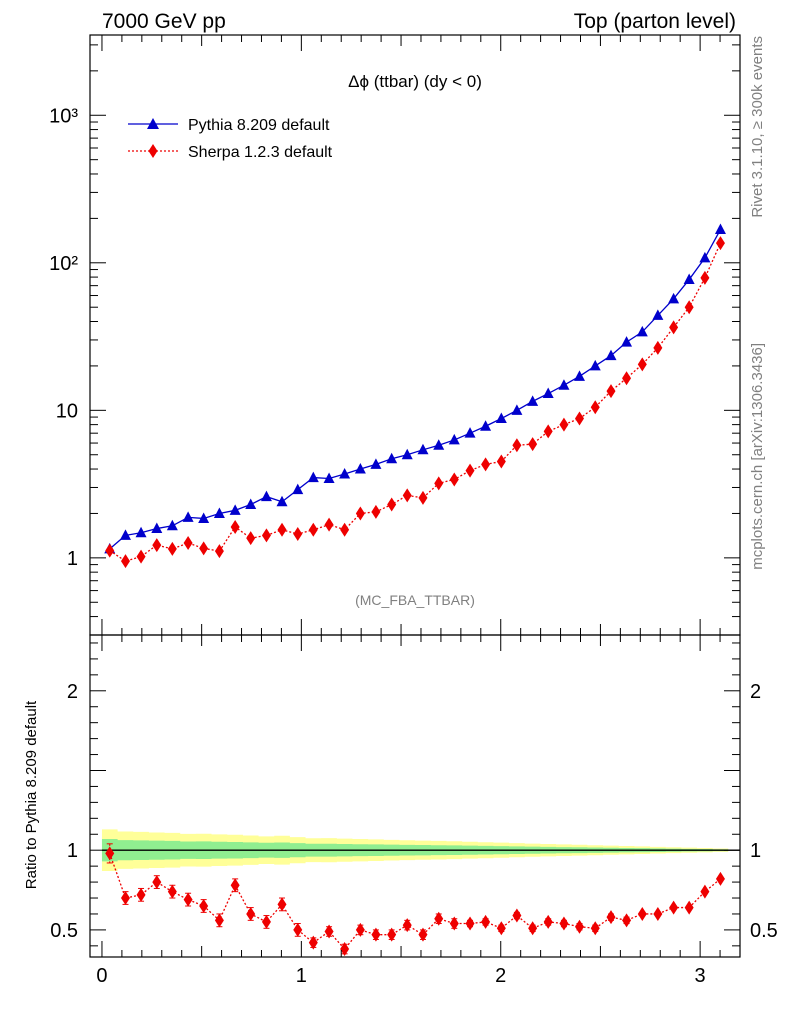  What do you see at coordinates (64, 931) in the screenshot?
I see `ratio-ytick-label-left: 0.5` at bounding box center [64, 931].